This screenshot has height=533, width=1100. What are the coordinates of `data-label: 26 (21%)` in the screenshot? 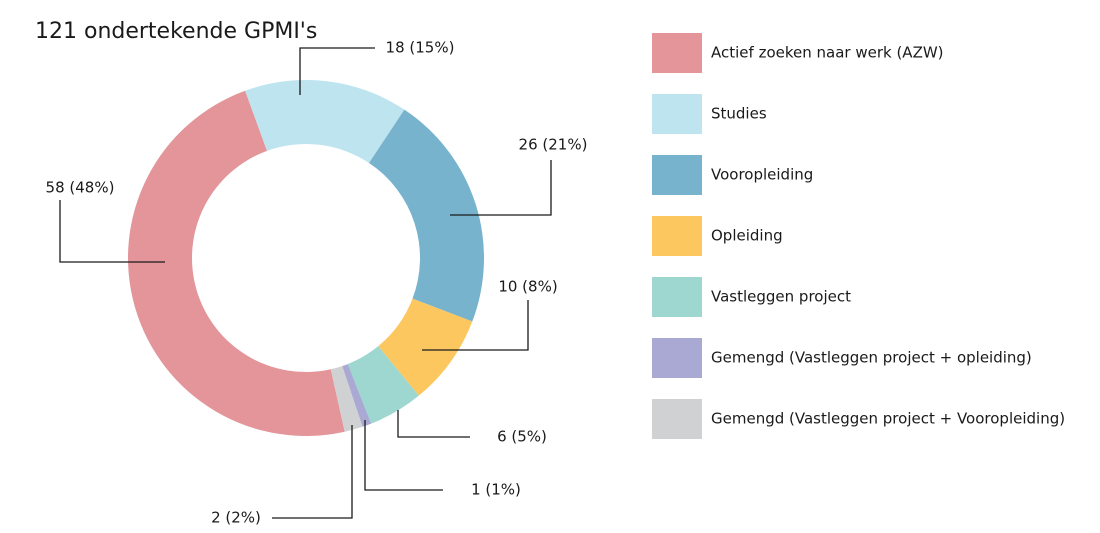 It's located at (553, 145).